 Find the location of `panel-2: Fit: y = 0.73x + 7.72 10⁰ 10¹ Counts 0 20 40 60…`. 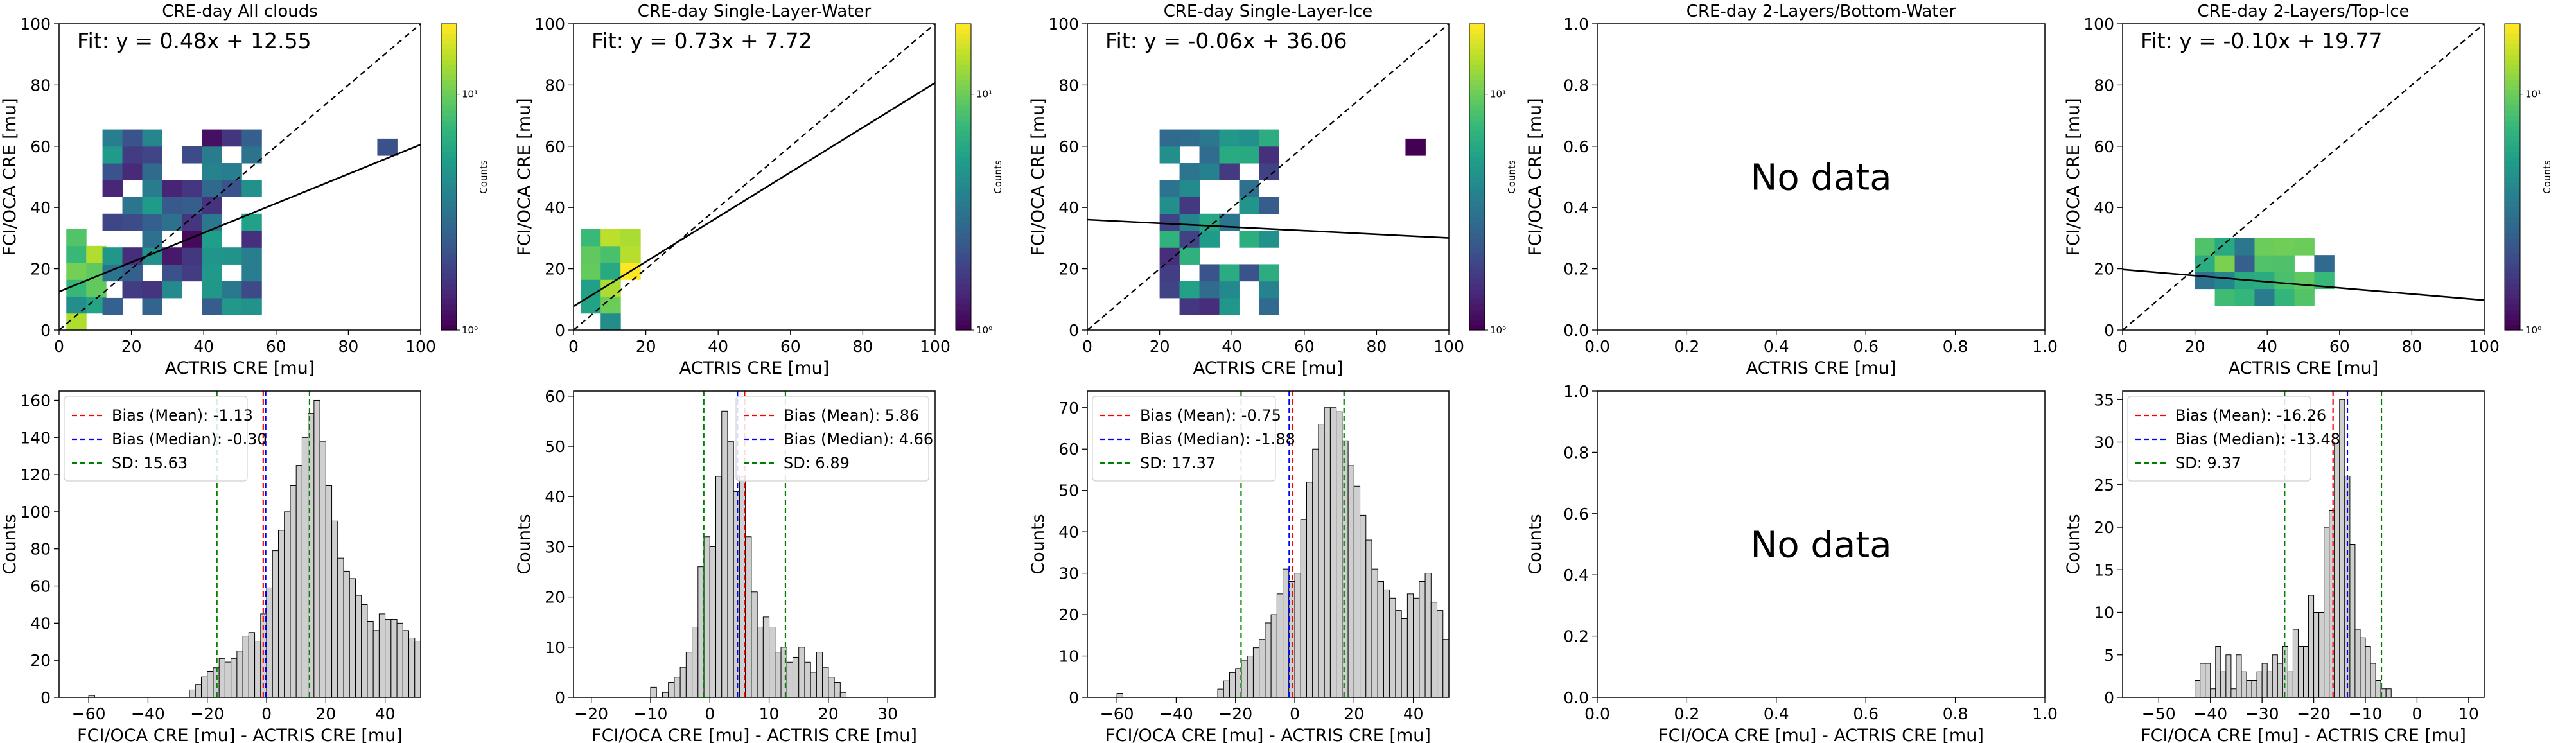

panel-2: Fit: y = 0.73x + 7.72 10⁰ 10¹ Counts 0 20 40 60… is located at coordinates (759, 190).